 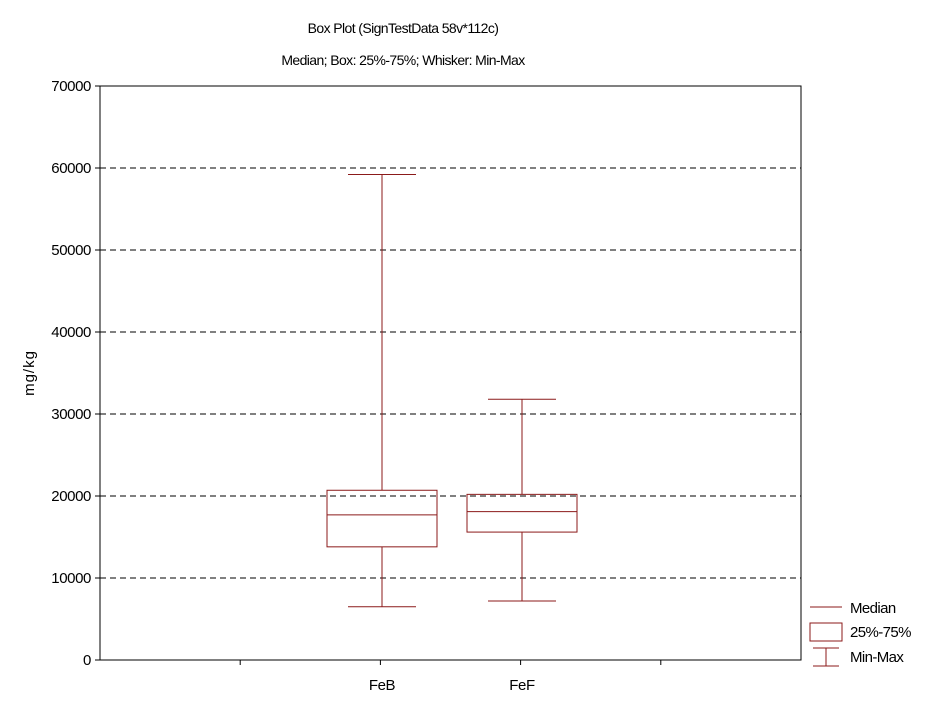 I want to click on y-axis-ticks: 0 10000 20000 30000 40000 50000 60000 70000, so click(x=75, y=373).